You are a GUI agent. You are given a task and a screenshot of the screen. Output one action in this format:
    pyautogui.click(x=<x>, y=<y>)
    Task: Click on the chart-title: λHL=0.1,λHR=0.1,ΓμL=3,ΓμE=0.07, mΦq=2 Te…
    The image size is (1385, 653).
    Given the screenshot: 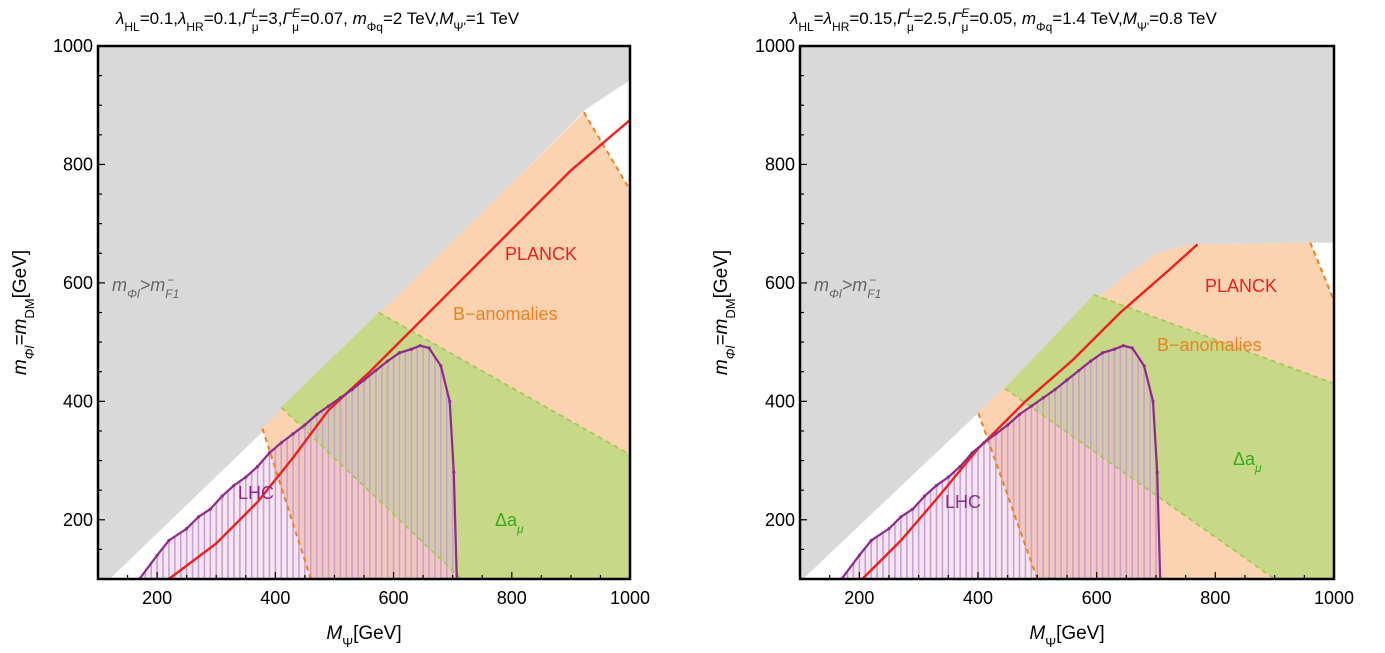 What is the action you would take?
    pyautogui.click(x=317, y=20)
    